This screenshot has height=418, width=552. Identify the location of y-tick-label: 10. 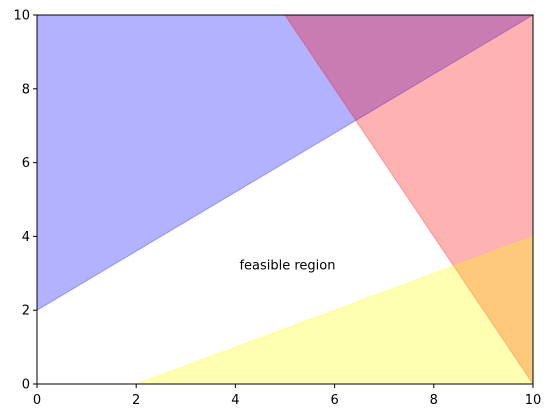
(21, 16).